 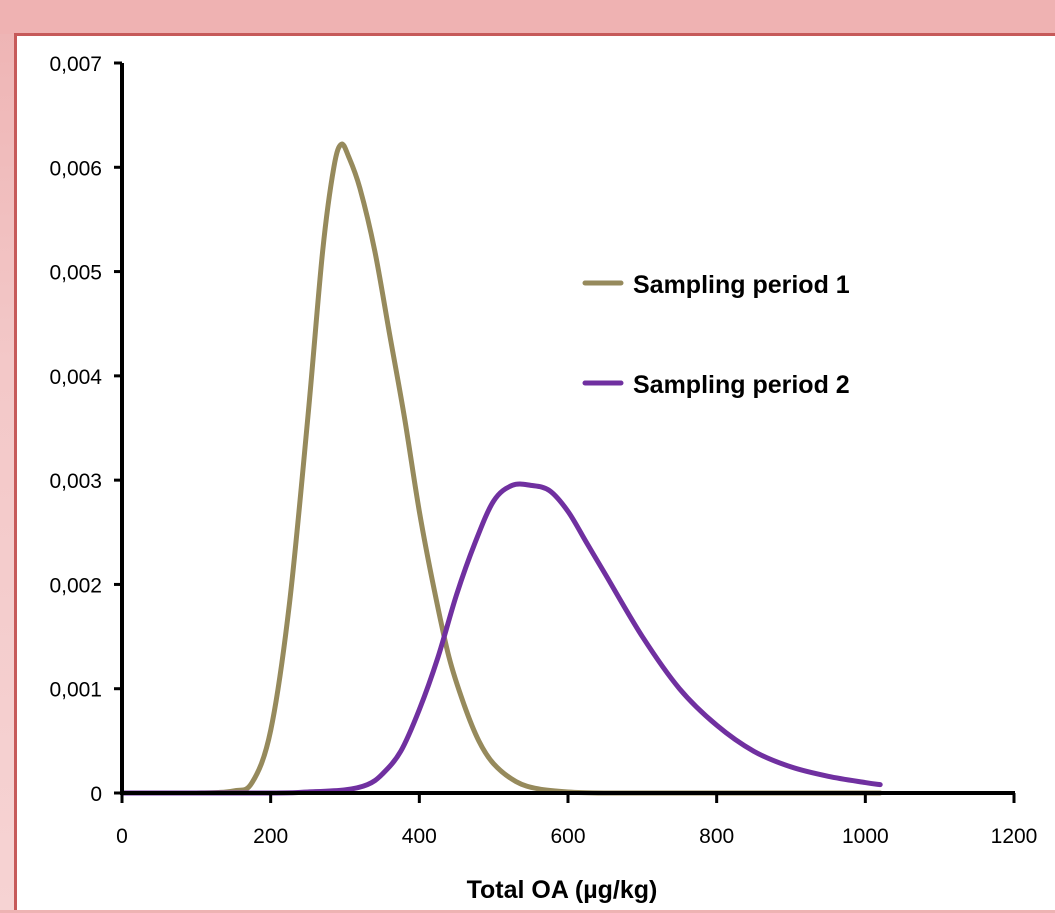 What do you see at coordinates (75, 377) in the screenshot?
I see `y-tick-label: 0,004` at bounding box center [75, 377].